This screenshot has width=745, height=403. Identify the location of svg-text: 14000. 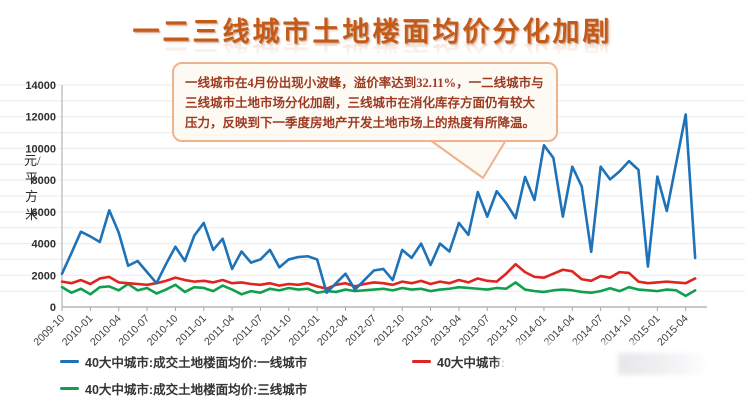
(40, 86).